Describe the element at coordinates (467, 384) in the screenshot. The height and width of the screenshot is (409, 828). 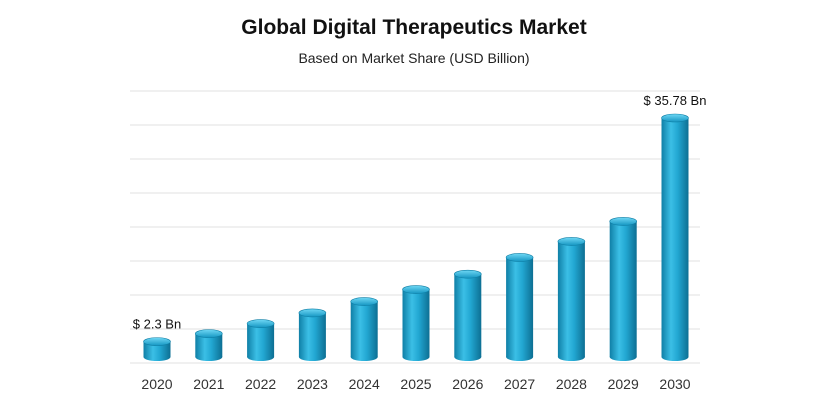
I see `x-tick-label: 2026` at that location.